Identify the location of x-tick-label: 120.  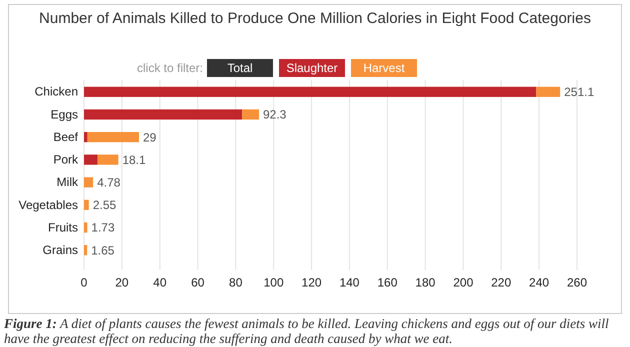
(312, 283).